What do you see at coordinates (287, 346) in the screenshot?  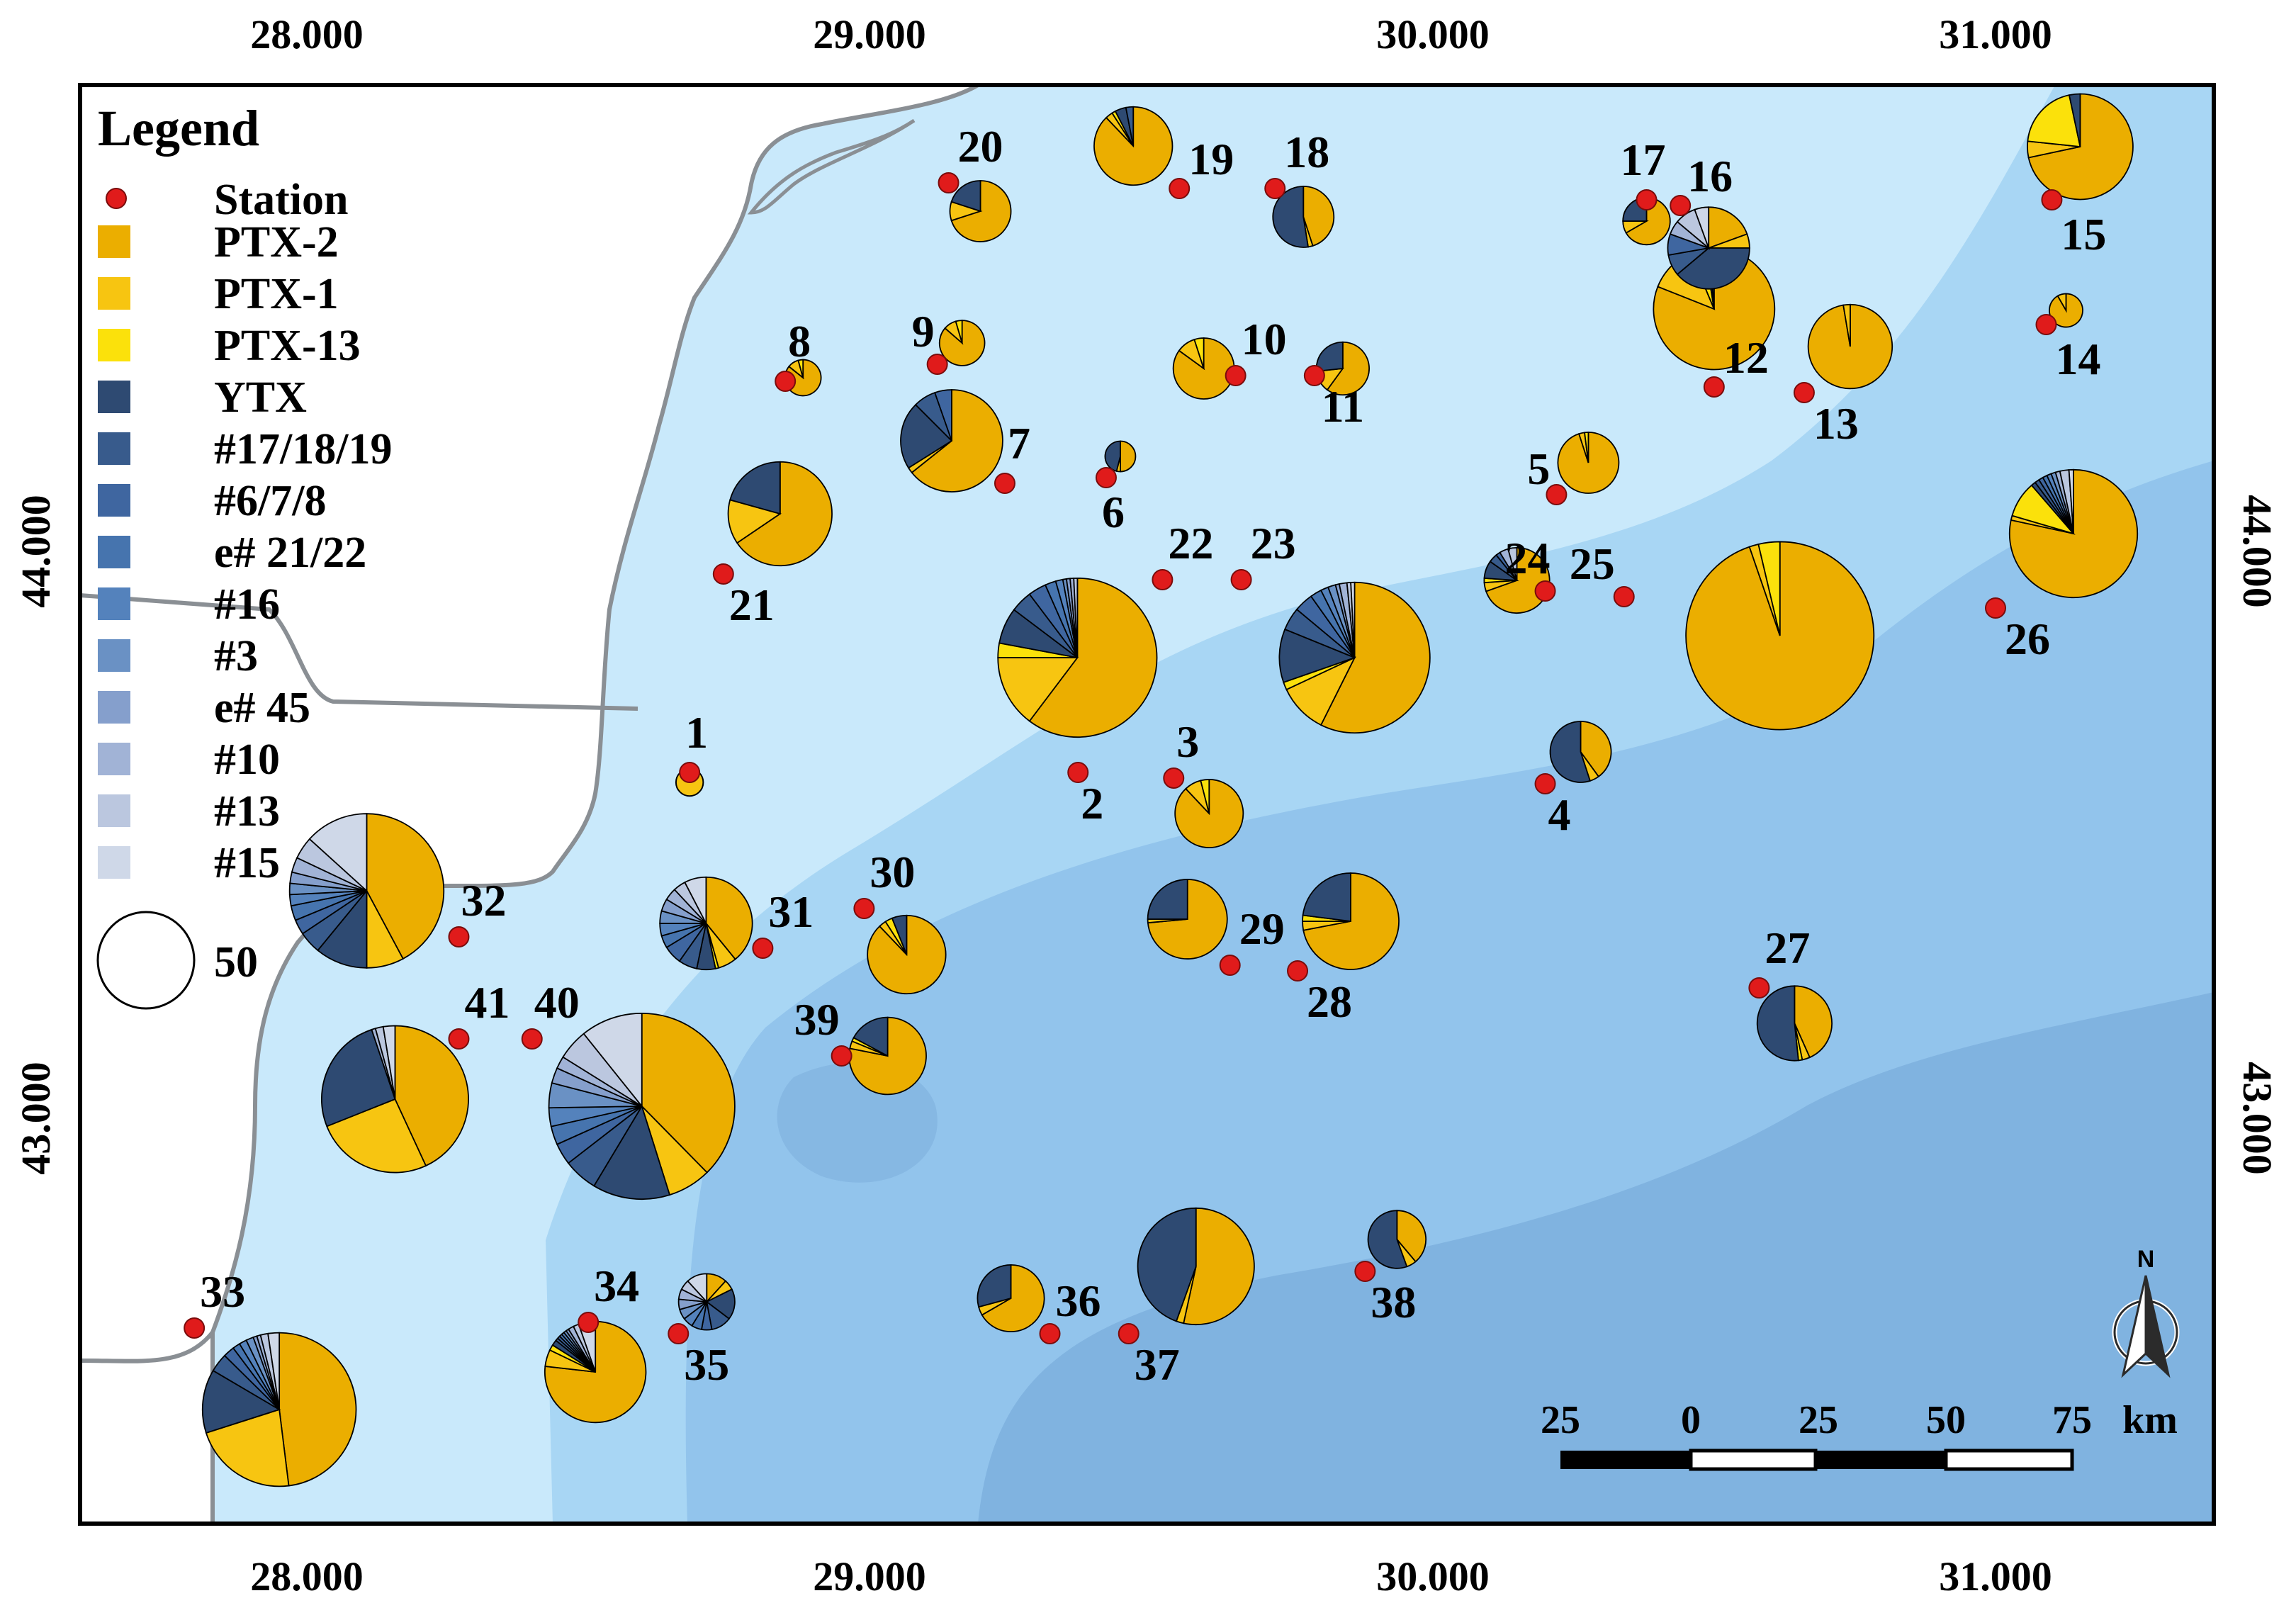 I see `legend-item-label: PTX-13` at bounding box center [287, 346].